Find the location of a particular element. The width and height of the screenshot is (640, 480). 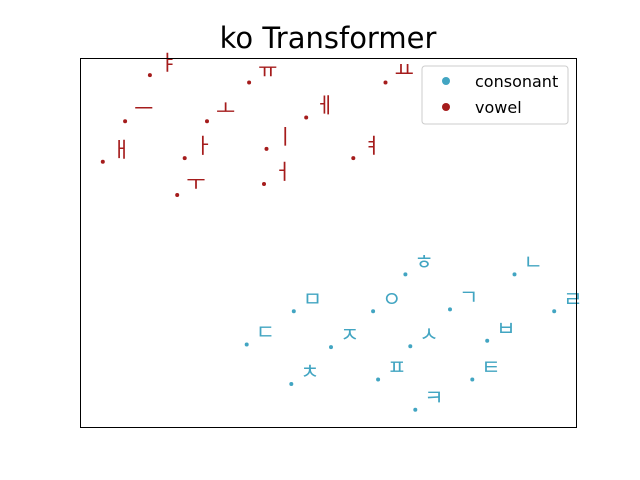

vowel-point-label: ㅐ is located at coordinates (121, 150).